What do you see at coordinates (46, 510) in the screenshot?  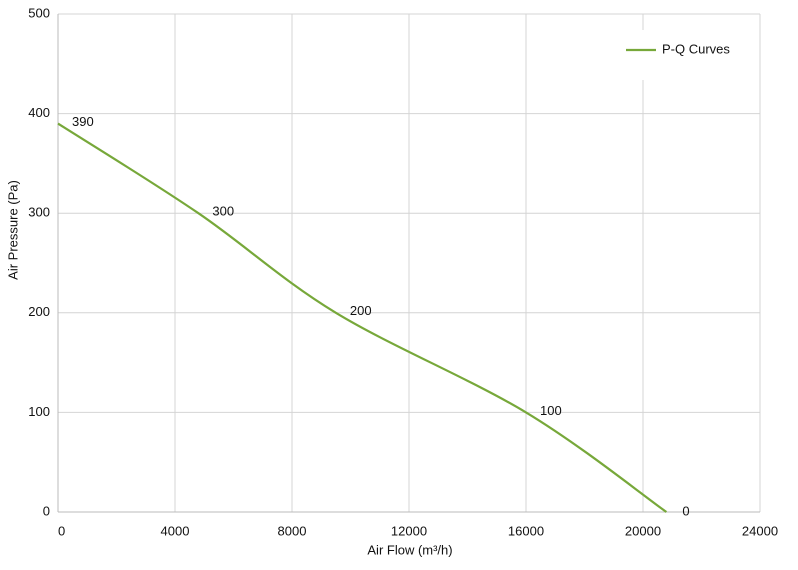 I see `y-tick-label: 0` at bounding box center [46, 510].